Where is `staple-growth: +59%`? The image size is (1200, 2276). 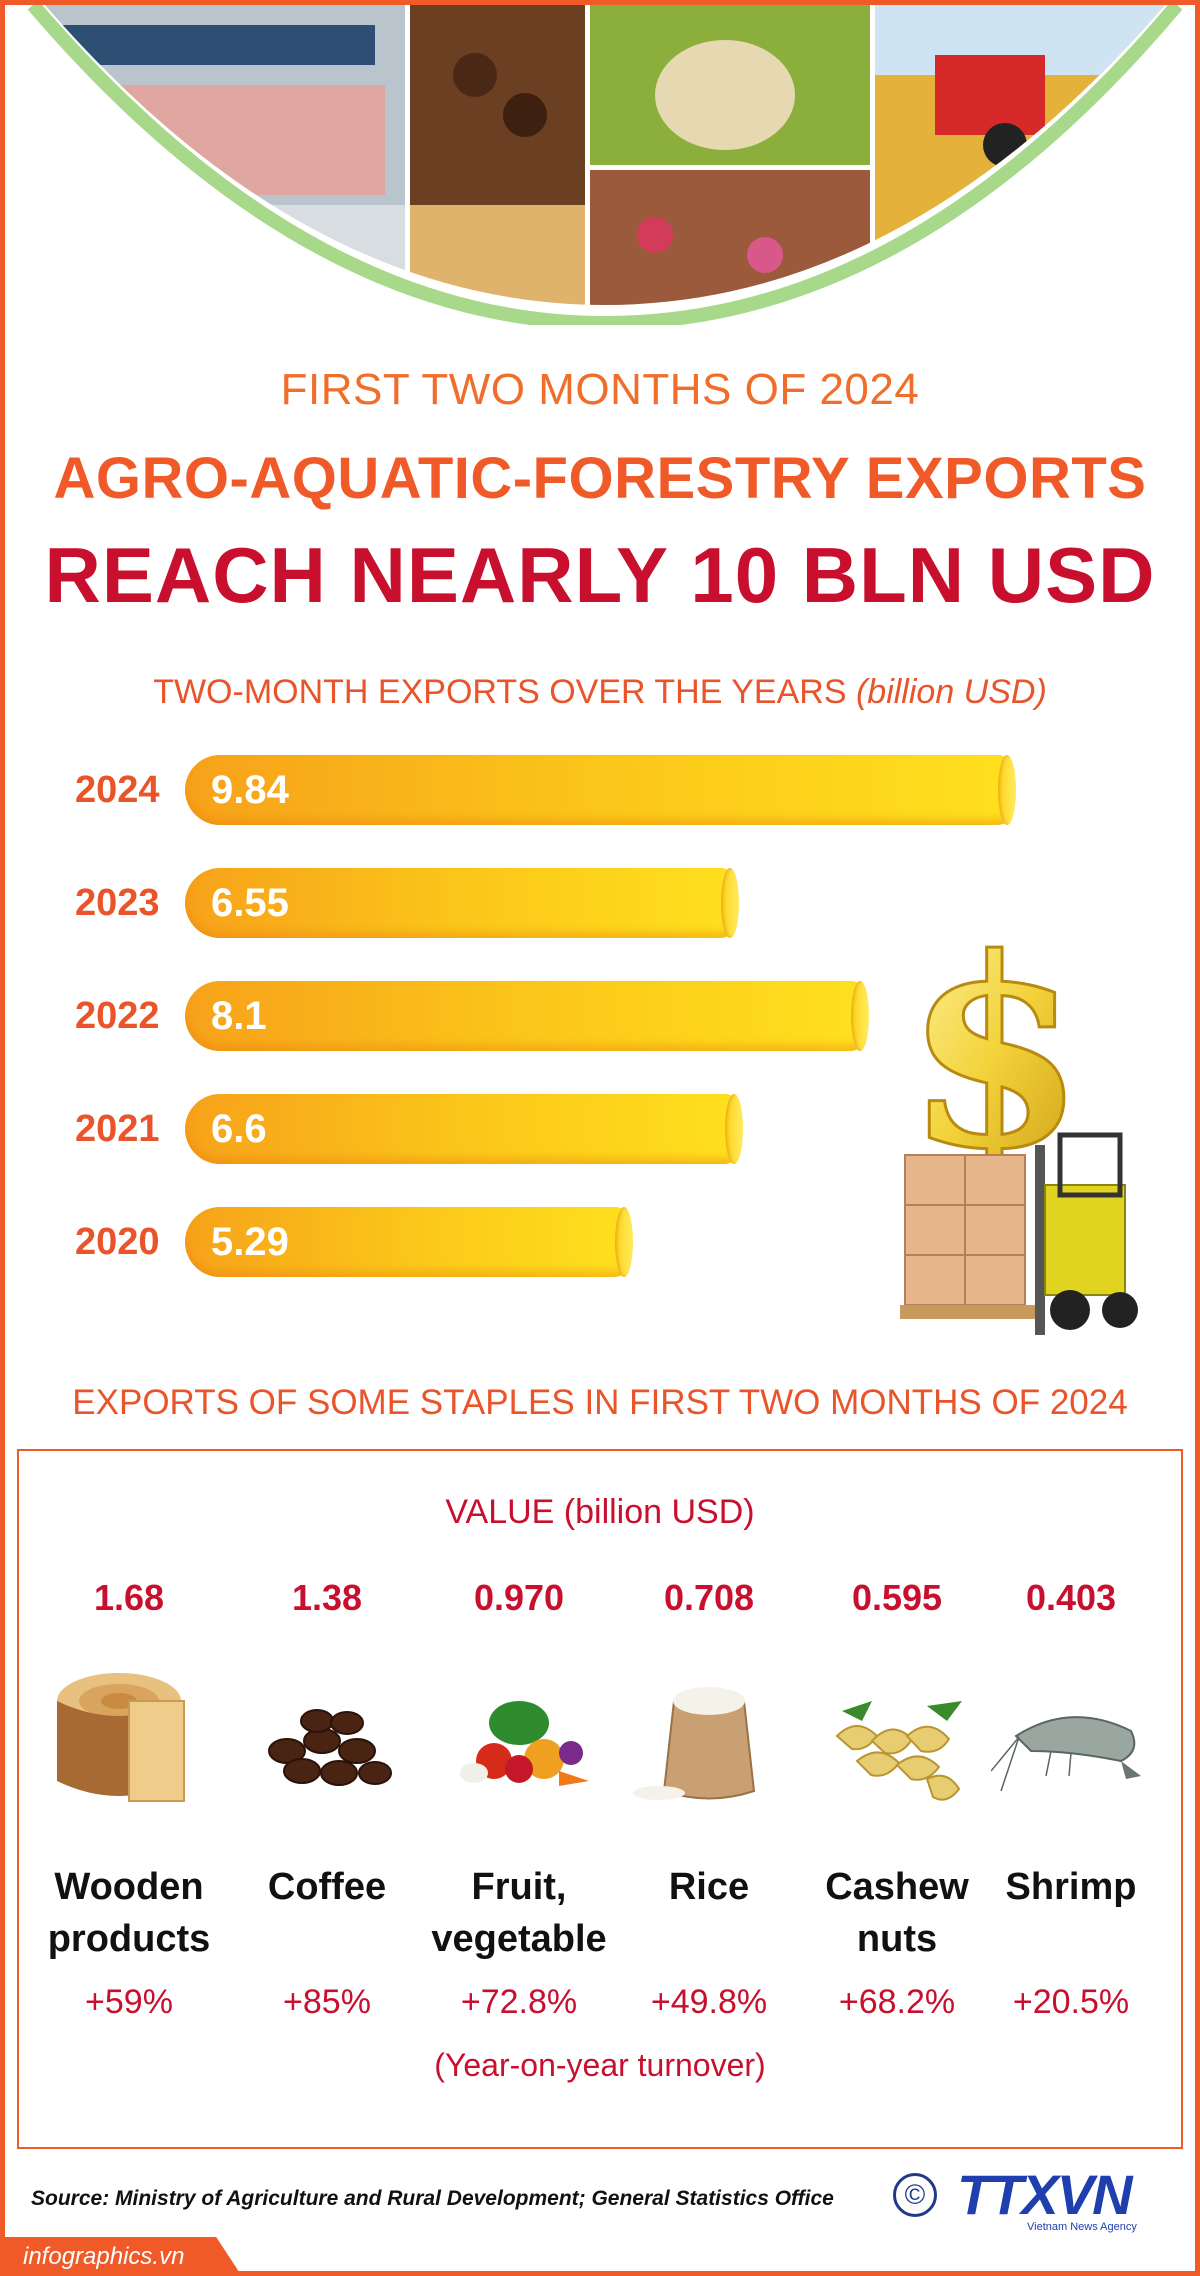 staple-growth: +59% is located at coordinates (129, 2002).